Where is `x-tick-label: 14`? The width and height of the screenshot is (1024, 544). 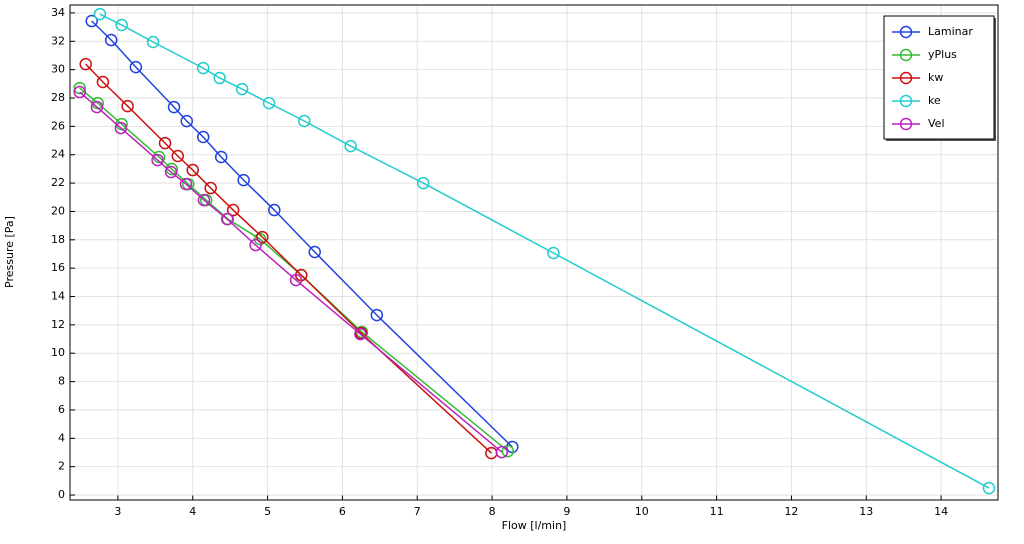 x-tick-label: 14 is located at coordinates (941, 511).